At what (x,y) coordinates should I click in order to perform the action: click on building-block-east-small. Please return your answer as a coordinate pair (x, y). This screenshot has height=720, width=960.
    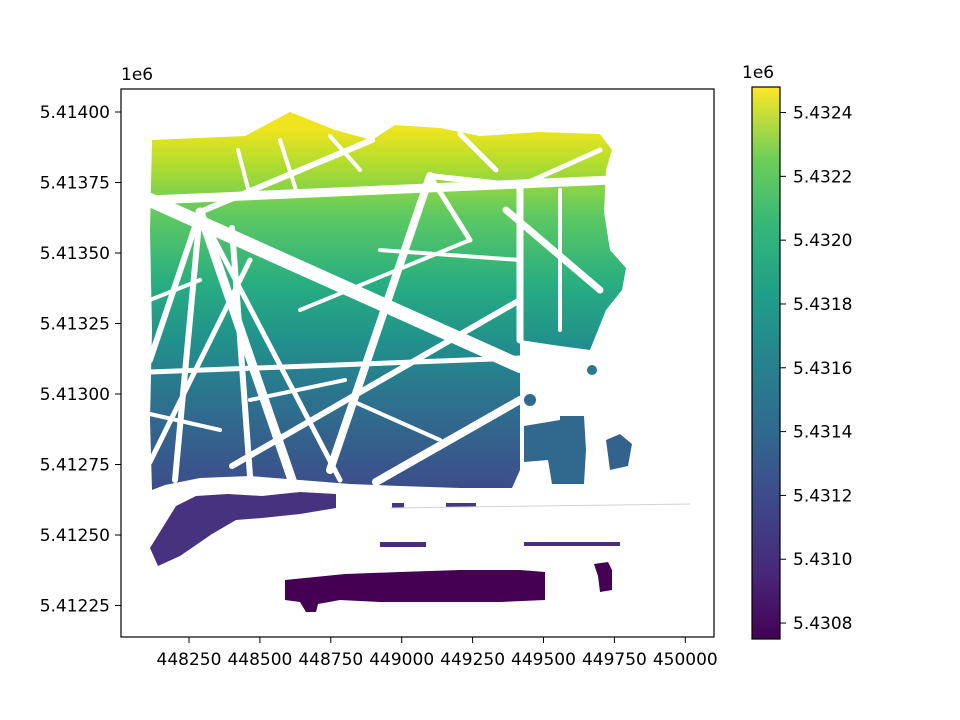
    Looking at the image, I should click on (619, 452).